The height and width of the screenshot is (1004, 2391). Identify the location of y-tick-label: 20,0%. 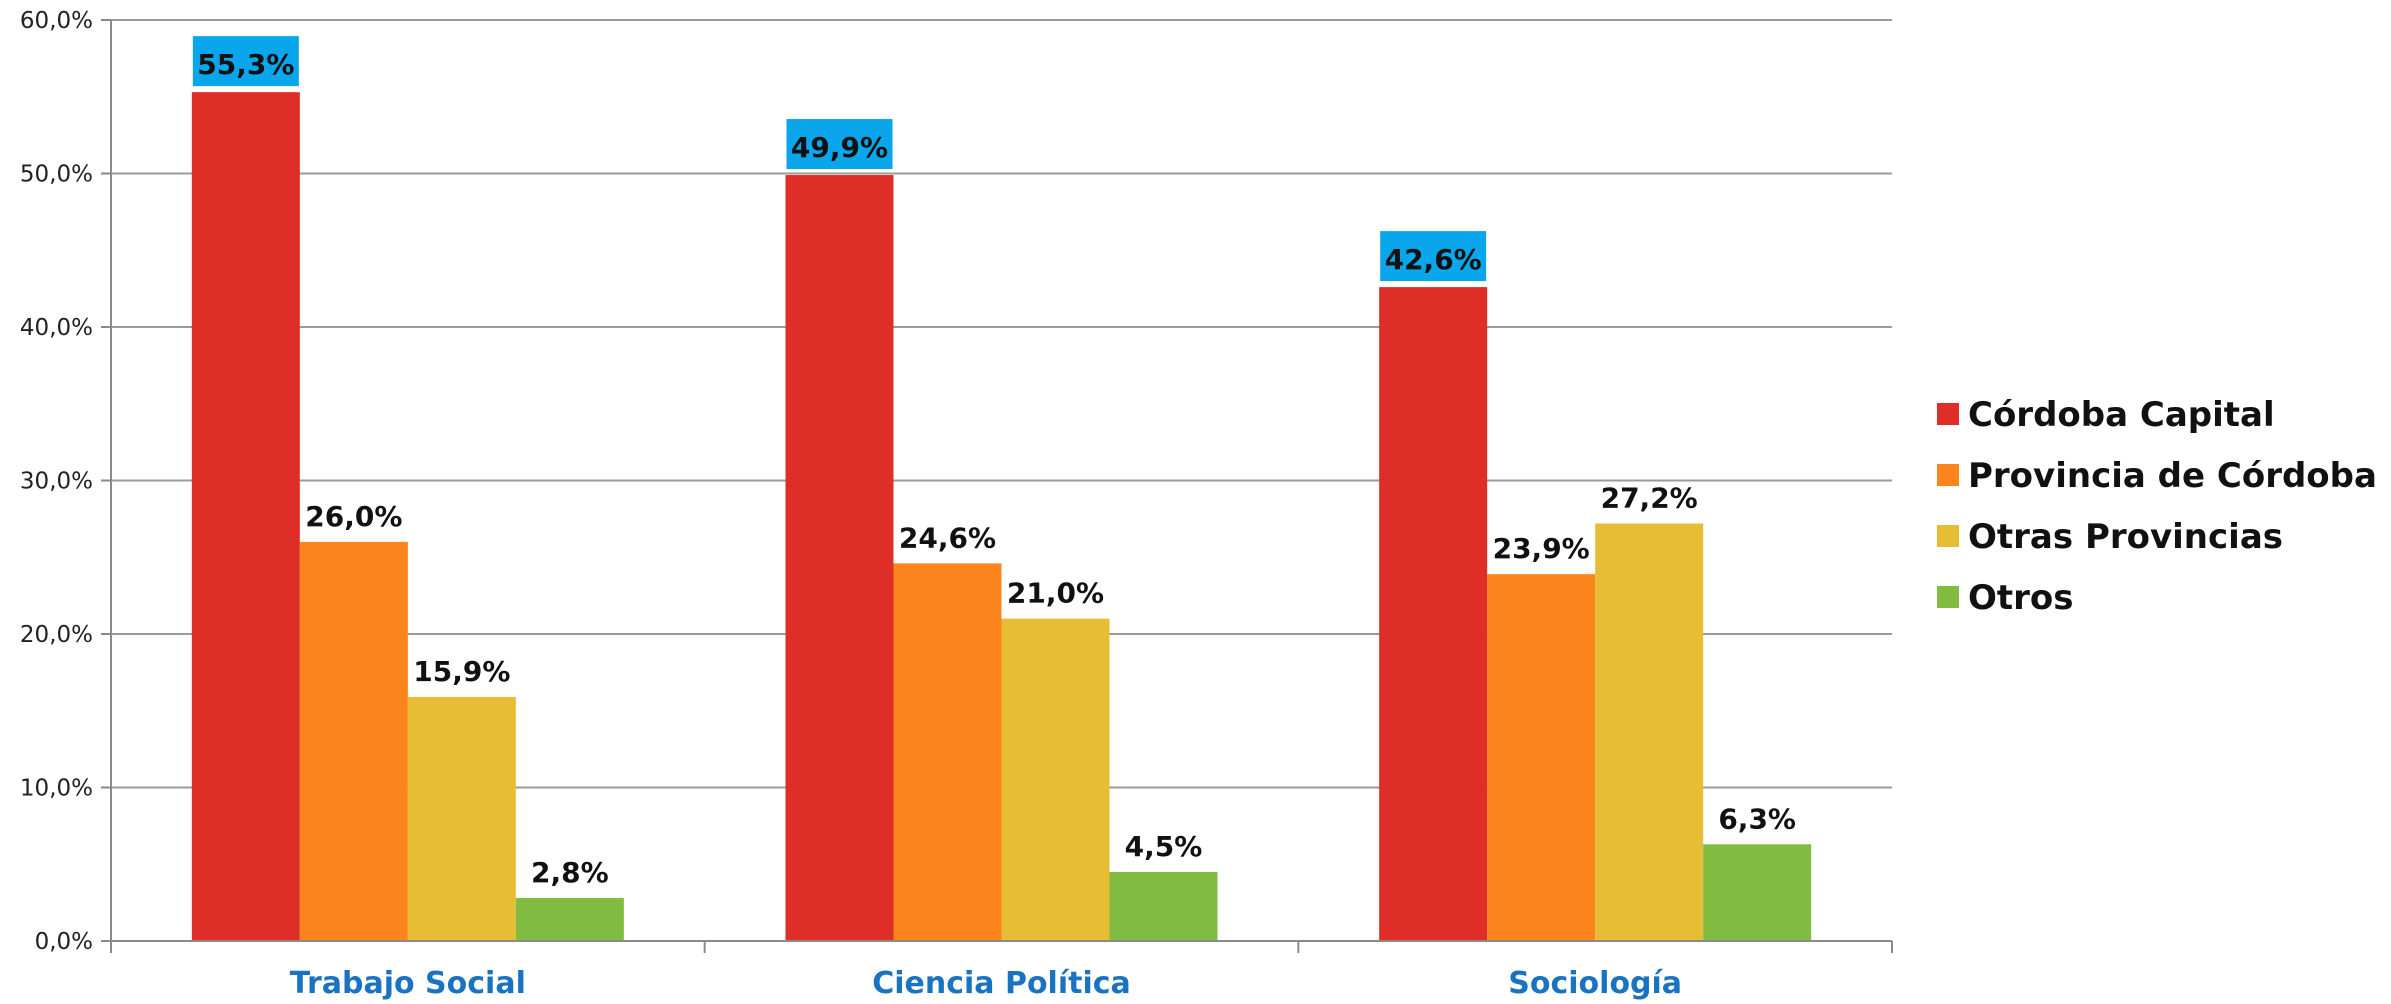
(56, 635).